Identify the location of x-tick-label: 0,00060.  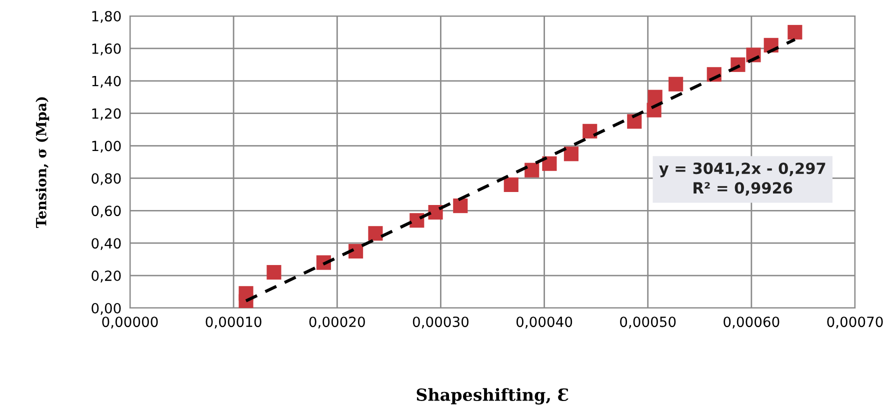
(752, 322).